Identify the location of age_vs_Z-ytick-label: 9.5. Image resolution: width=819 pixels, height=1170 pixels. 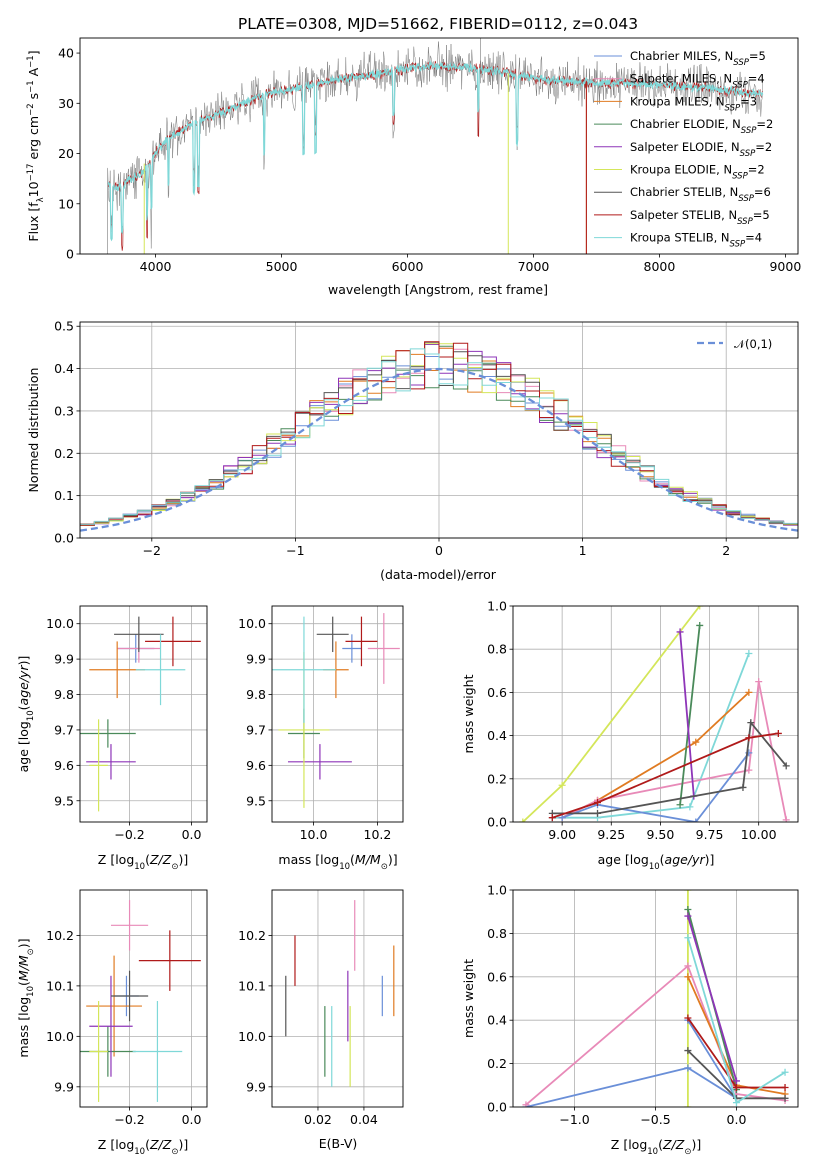
(64, 800).